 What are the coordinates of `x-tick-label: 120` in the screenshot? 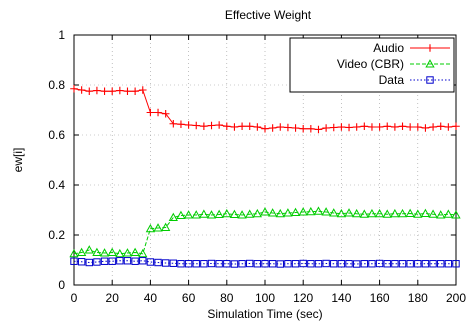 It's located at (303, 298).